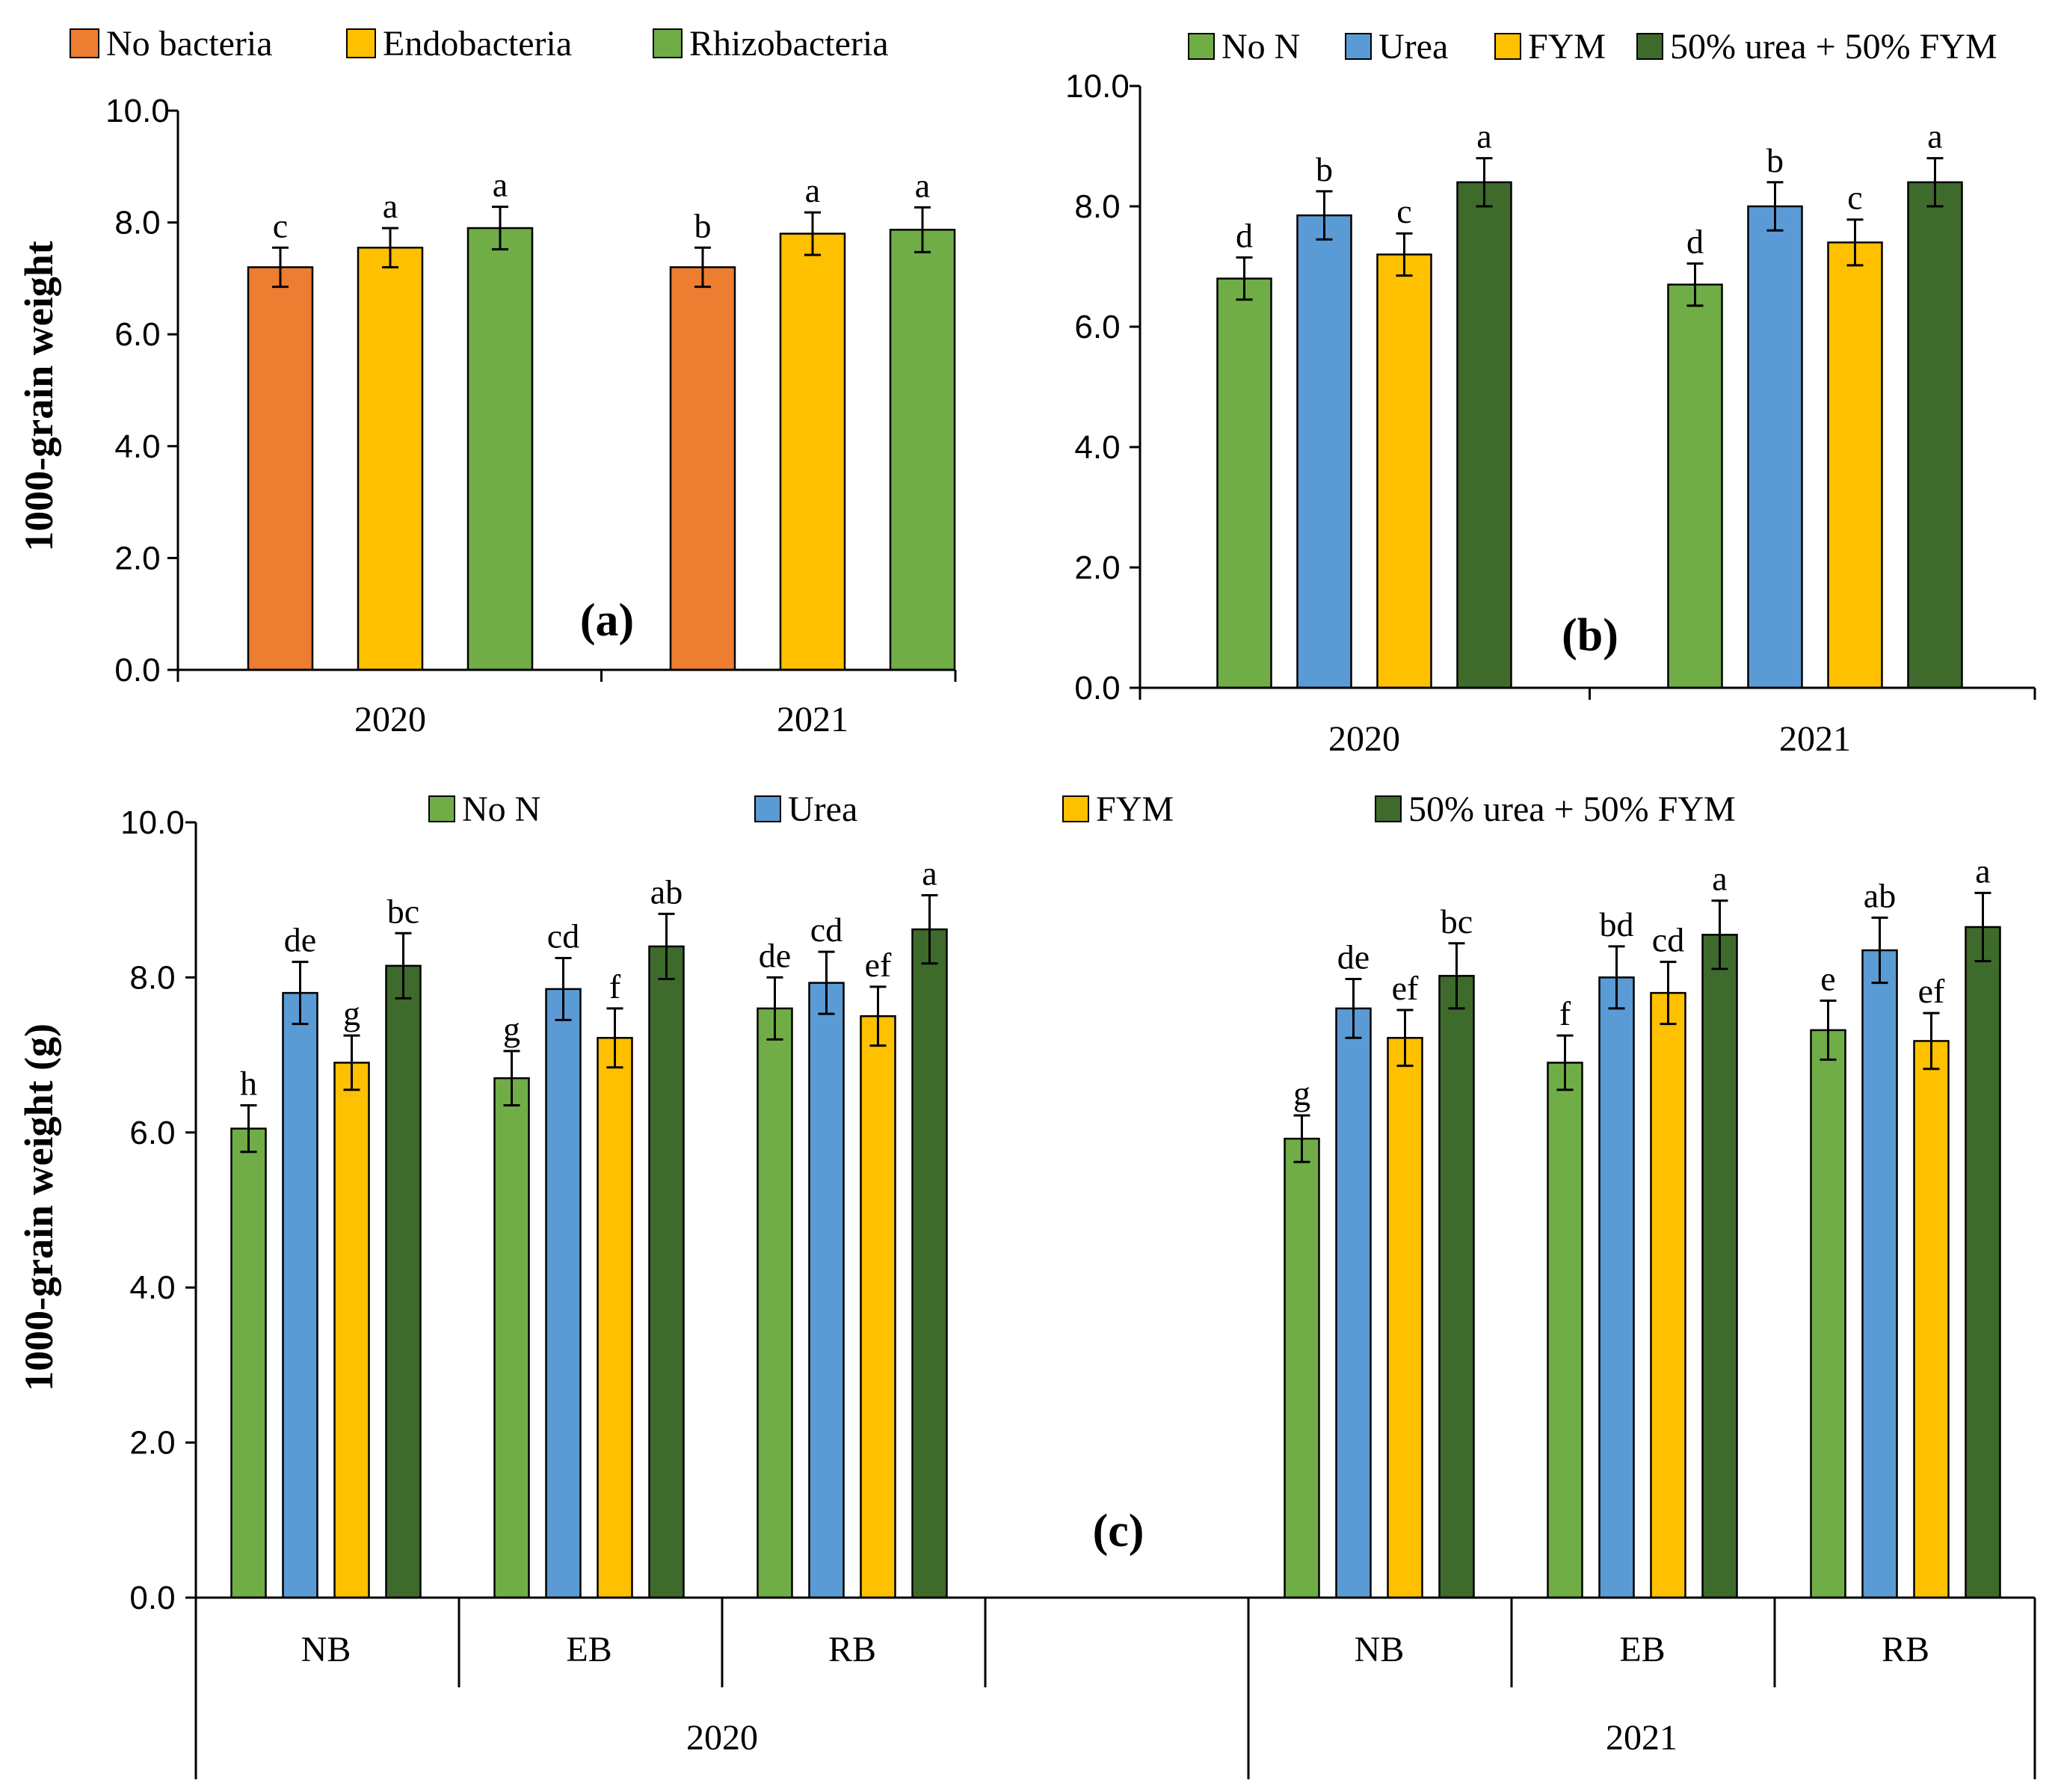 The image size is (2058, 1792). Describe the element at coordinates (1404, 471) in the screenshot. I see `bar-fym-2020` at that location.